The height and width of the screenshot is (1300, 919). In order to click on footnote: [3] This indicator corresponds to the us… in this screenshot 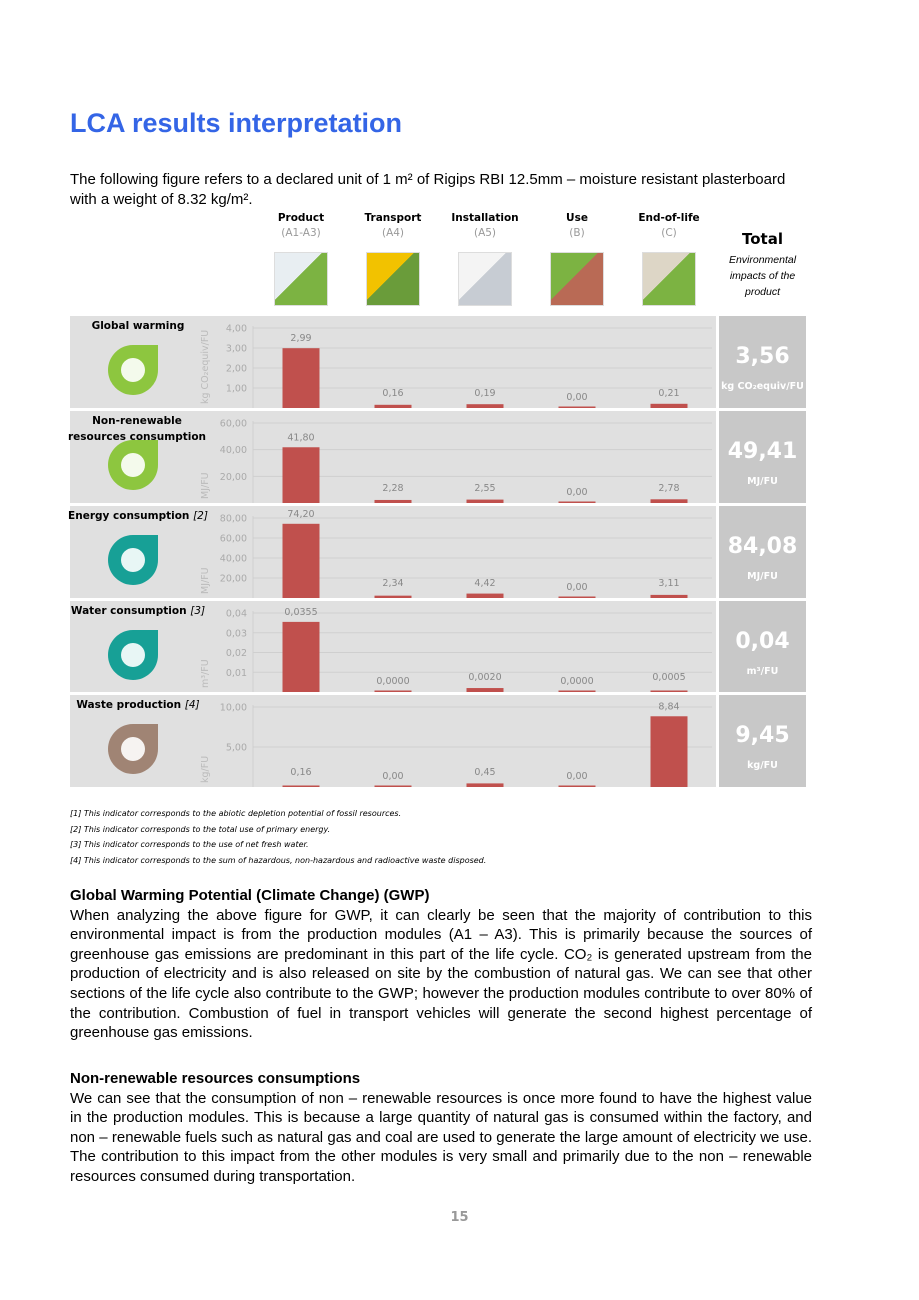, I will do `click(189, 844)`.